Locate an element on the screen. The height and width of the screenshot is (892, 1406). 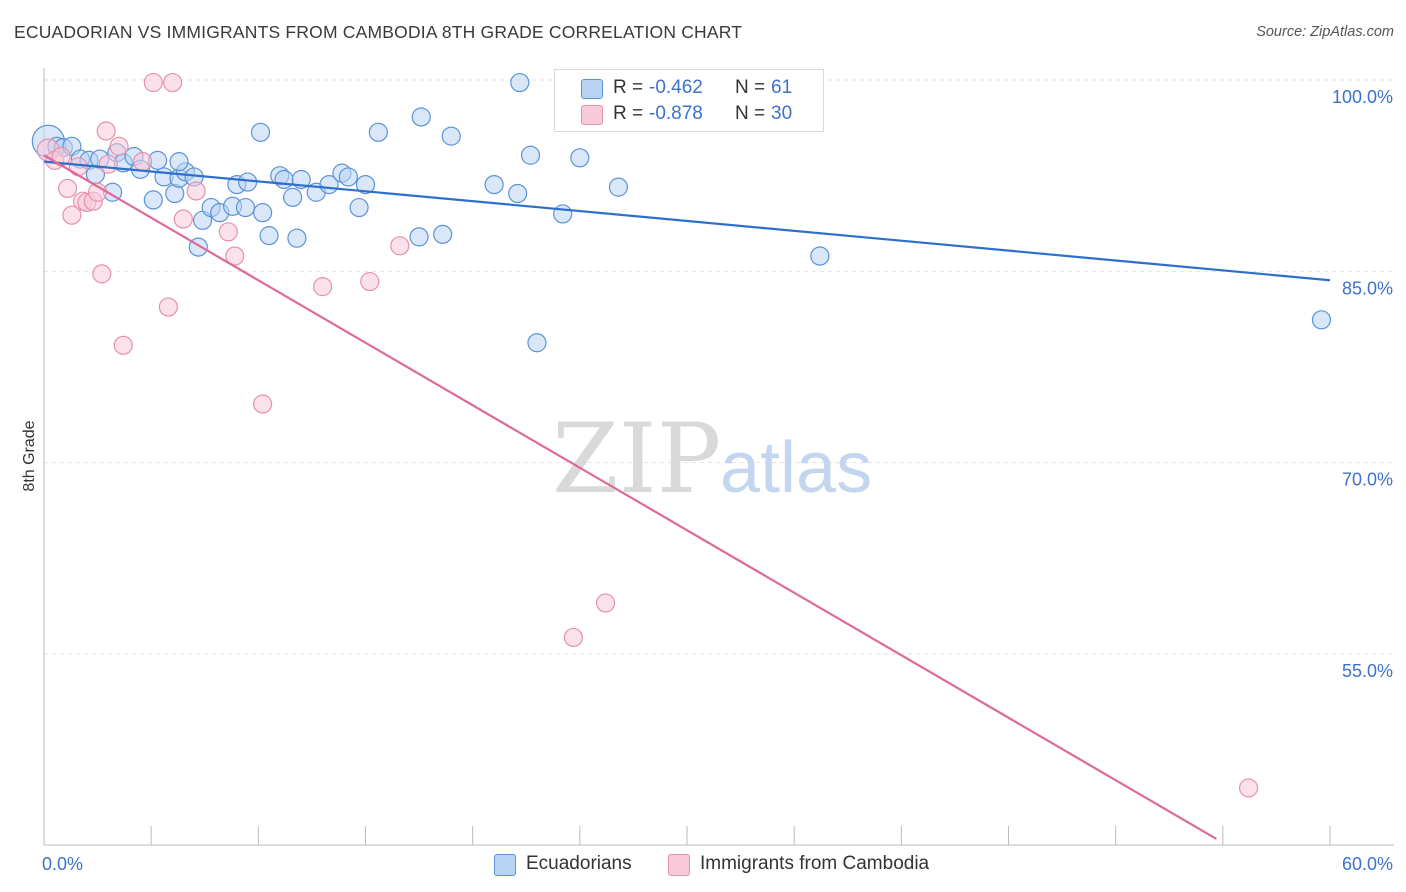
y-axis-label: 8th Grade is located at coordinates (29, 455).